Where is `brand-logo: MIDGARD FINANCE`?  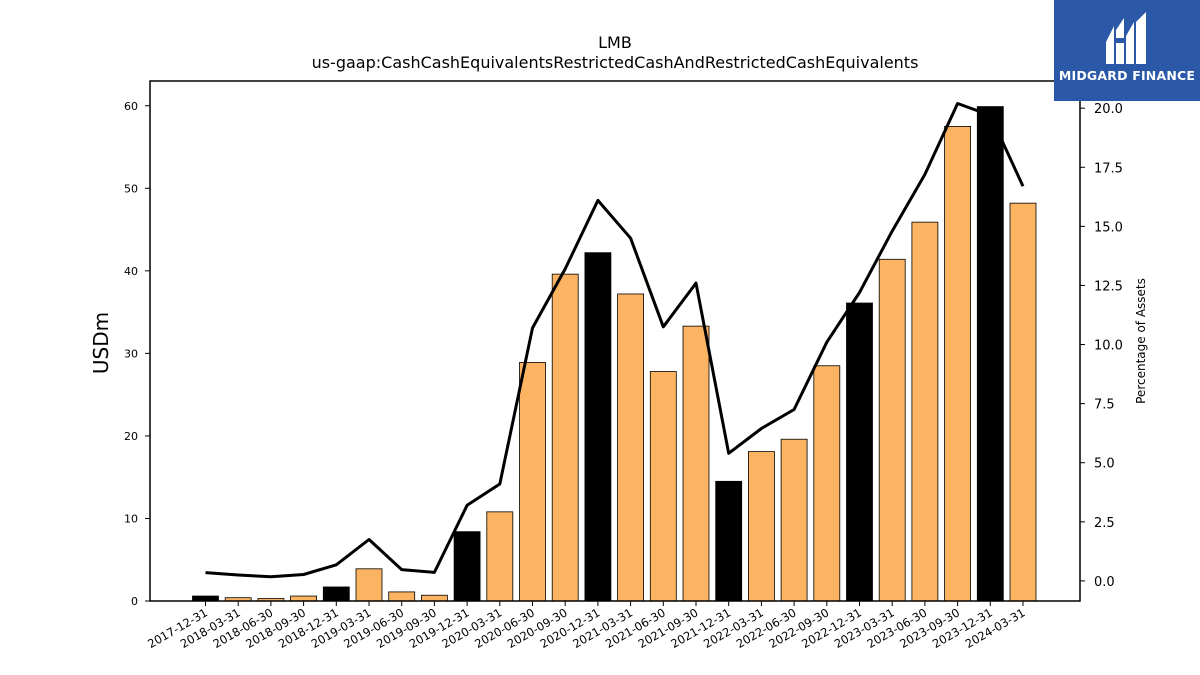
brand-logo: MIDGARD FINANCE is located at coordinates (1127, 50).